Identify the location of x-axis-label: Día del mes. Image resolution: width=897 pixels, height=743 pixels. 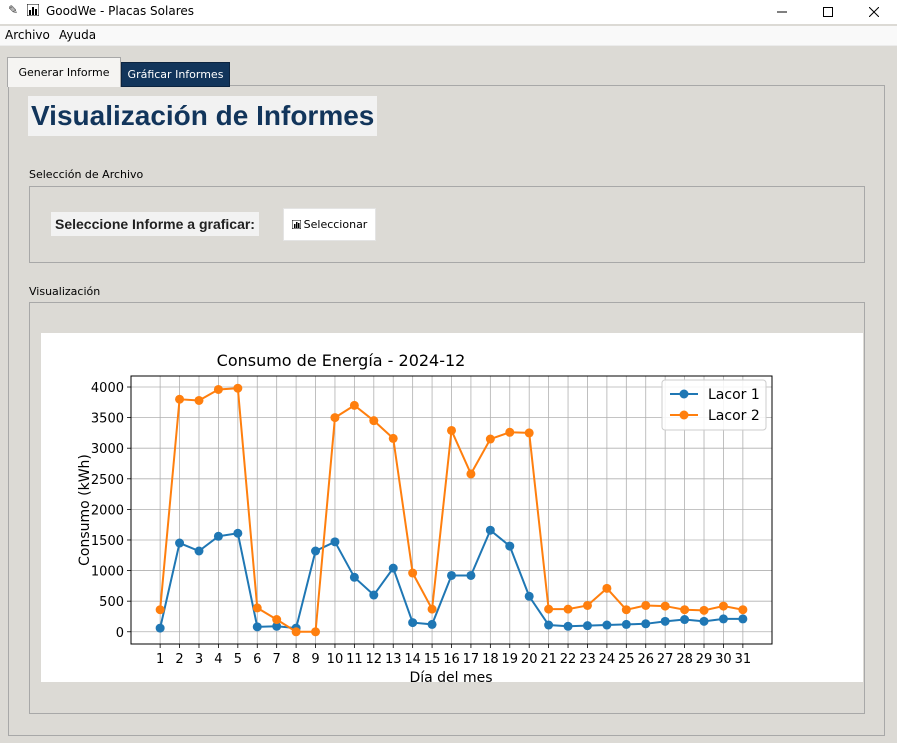
(450, 676).